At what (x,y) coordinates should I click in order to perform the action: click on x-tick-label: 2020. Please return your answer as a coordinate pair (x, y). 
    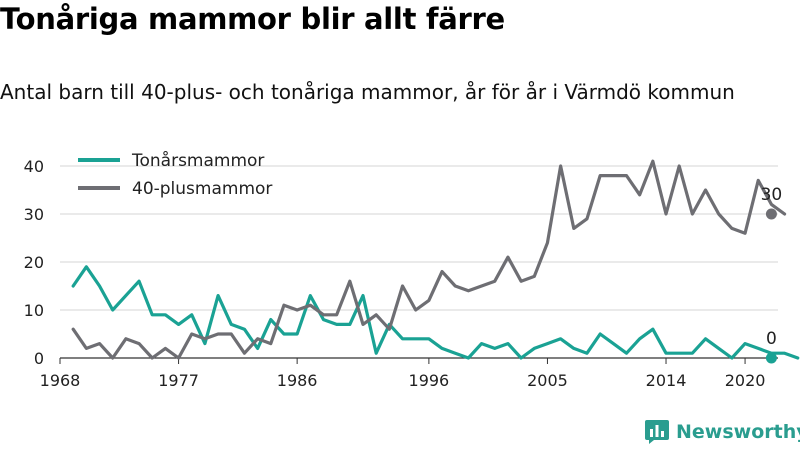
    Looking at the image, I should click on (745, 380).